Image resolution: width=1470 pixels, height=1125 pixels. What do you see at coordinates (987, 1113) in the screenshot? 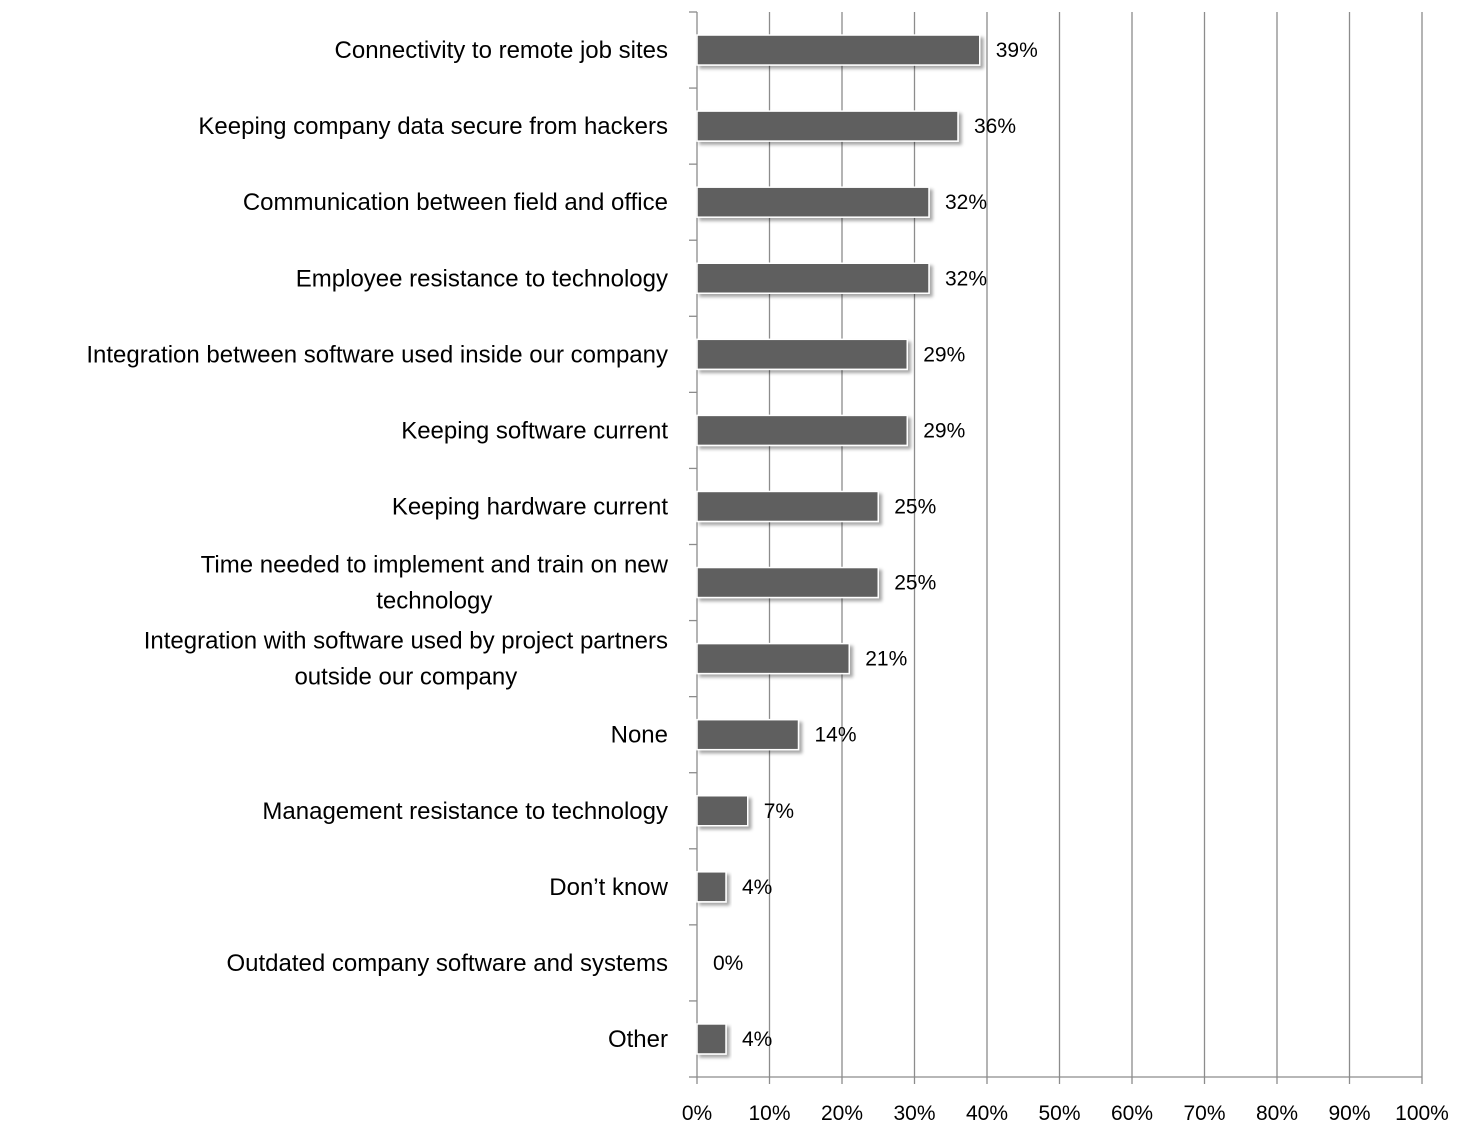
I see `x-tick-label: 40%` at bounding box center [987, 1113].